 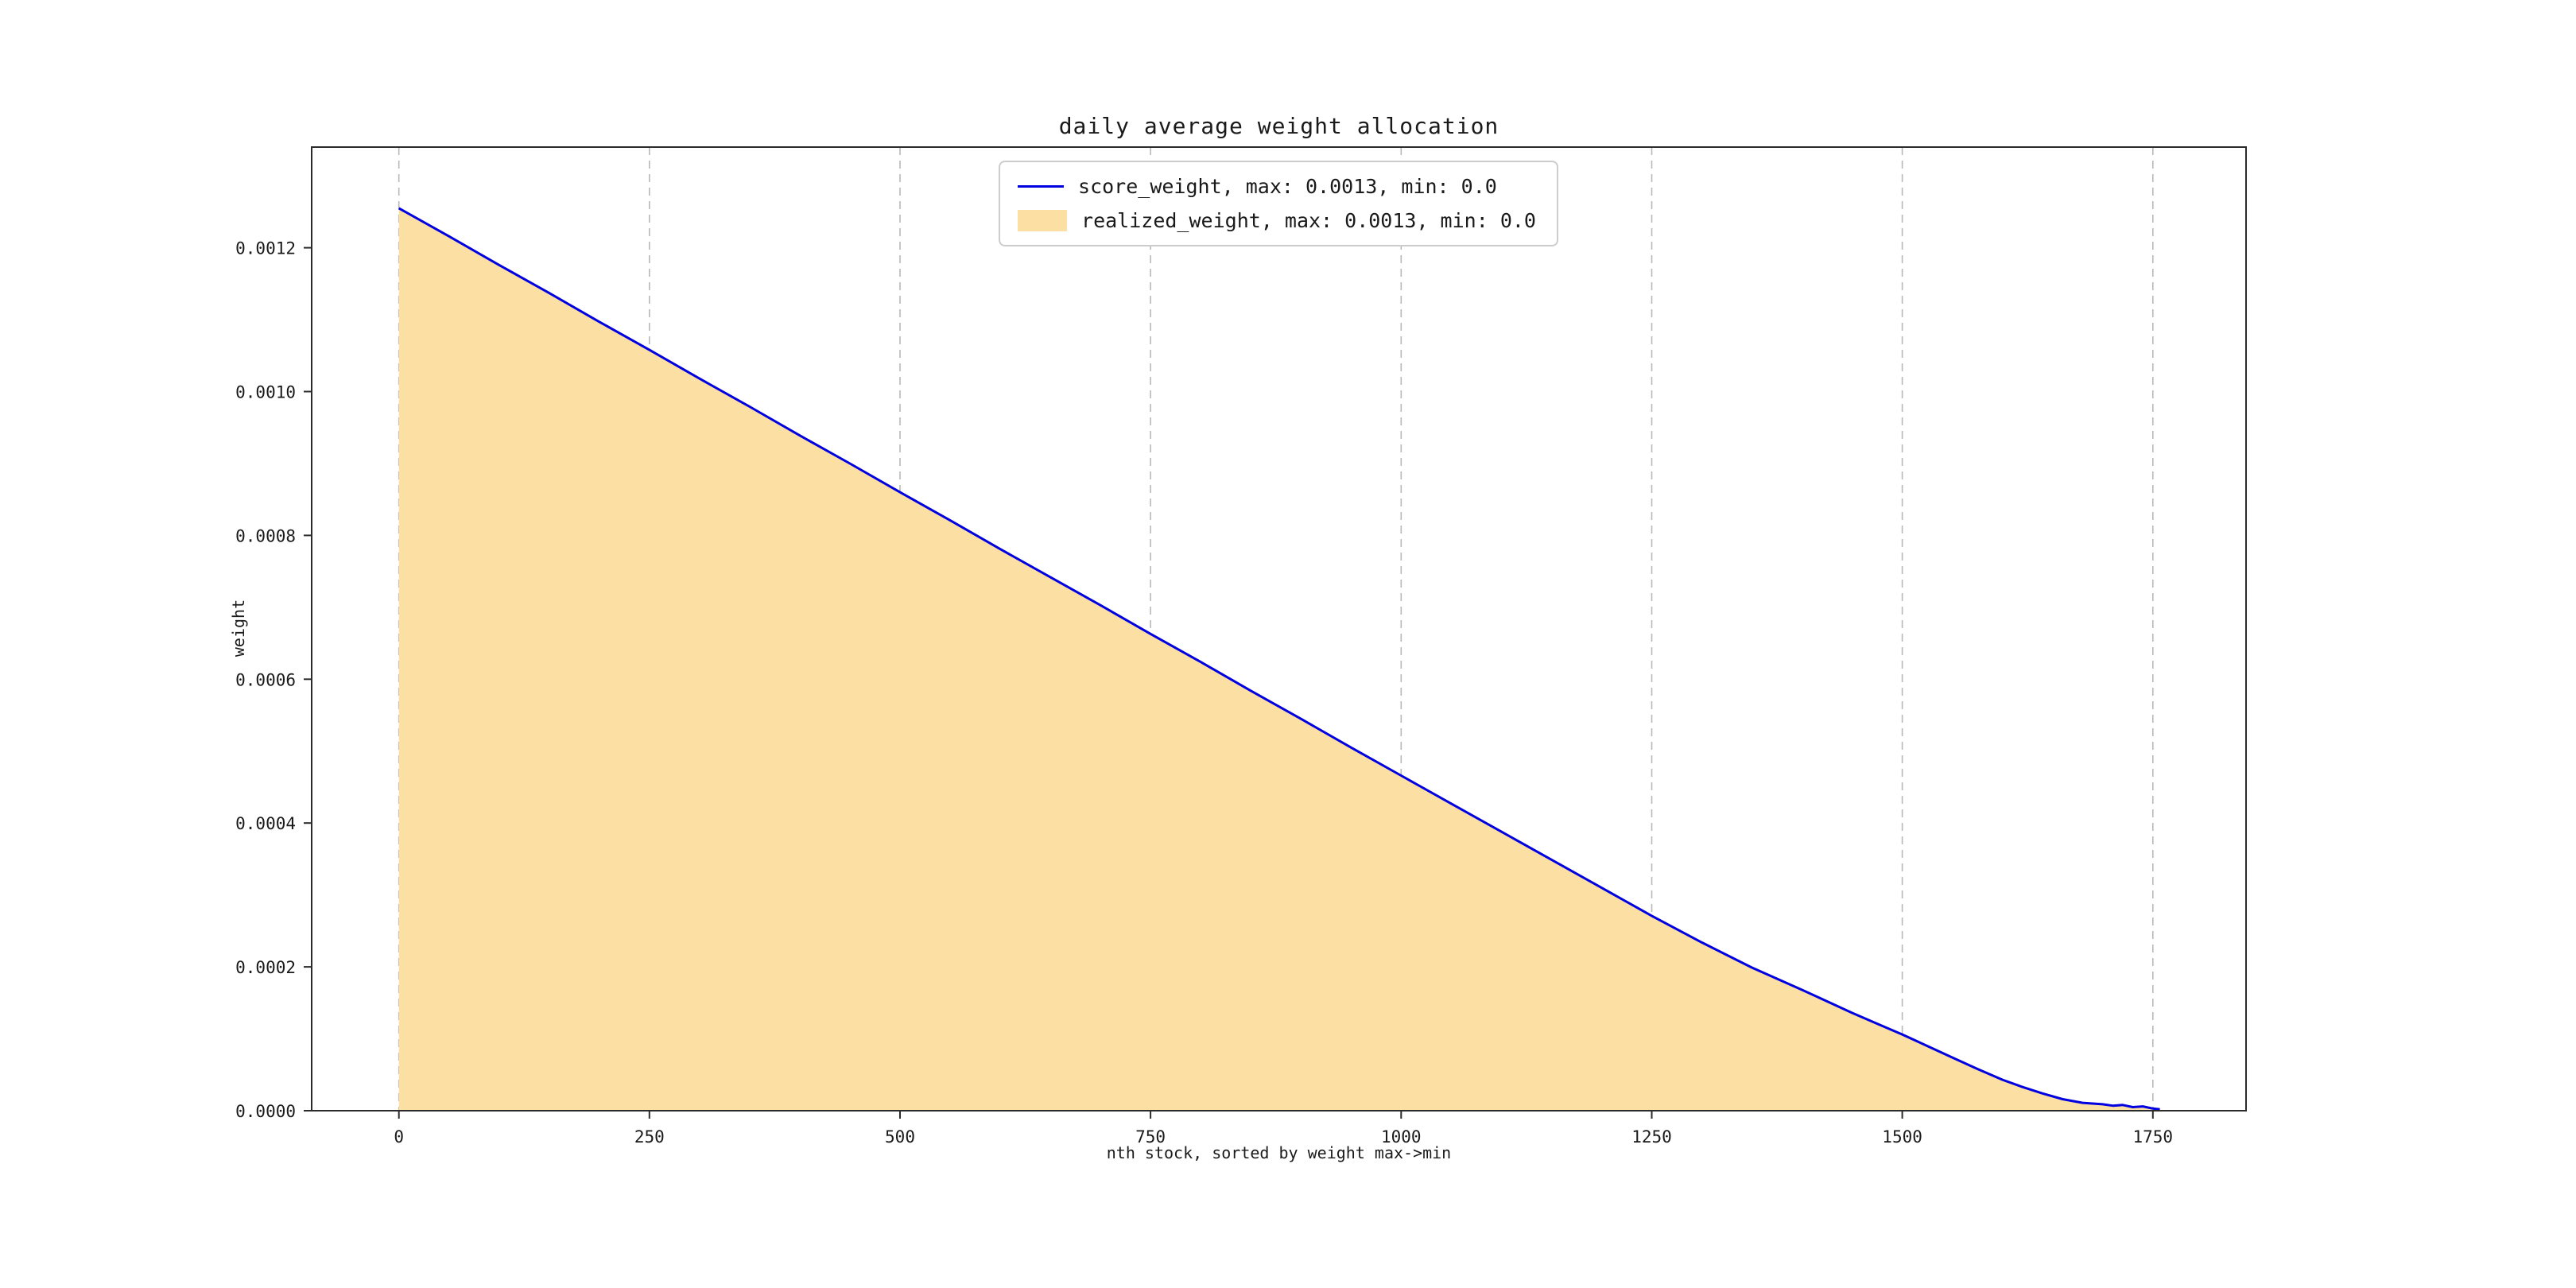 What do you see at coordinates (1043, 220) in the screenshot?
I see `legend-patch-swatch` at bounding box center [1043, 220].